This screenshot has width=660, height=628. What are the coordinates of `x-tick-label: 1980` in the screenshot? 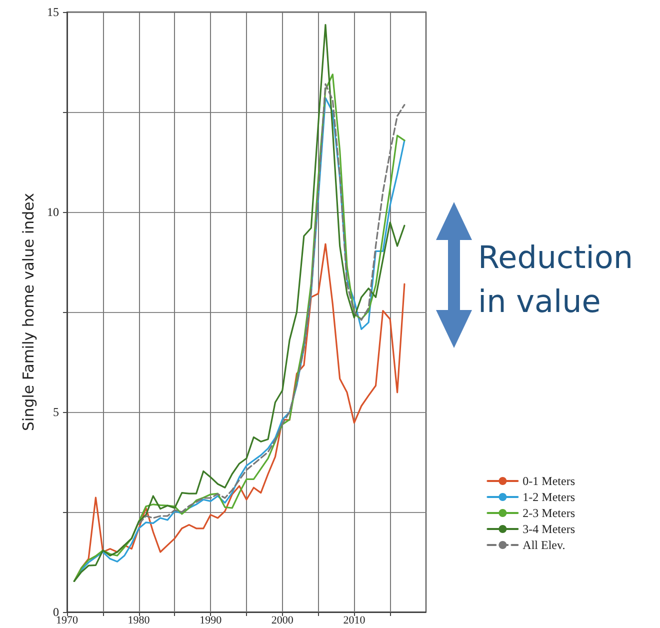 It's located at (139, 620).